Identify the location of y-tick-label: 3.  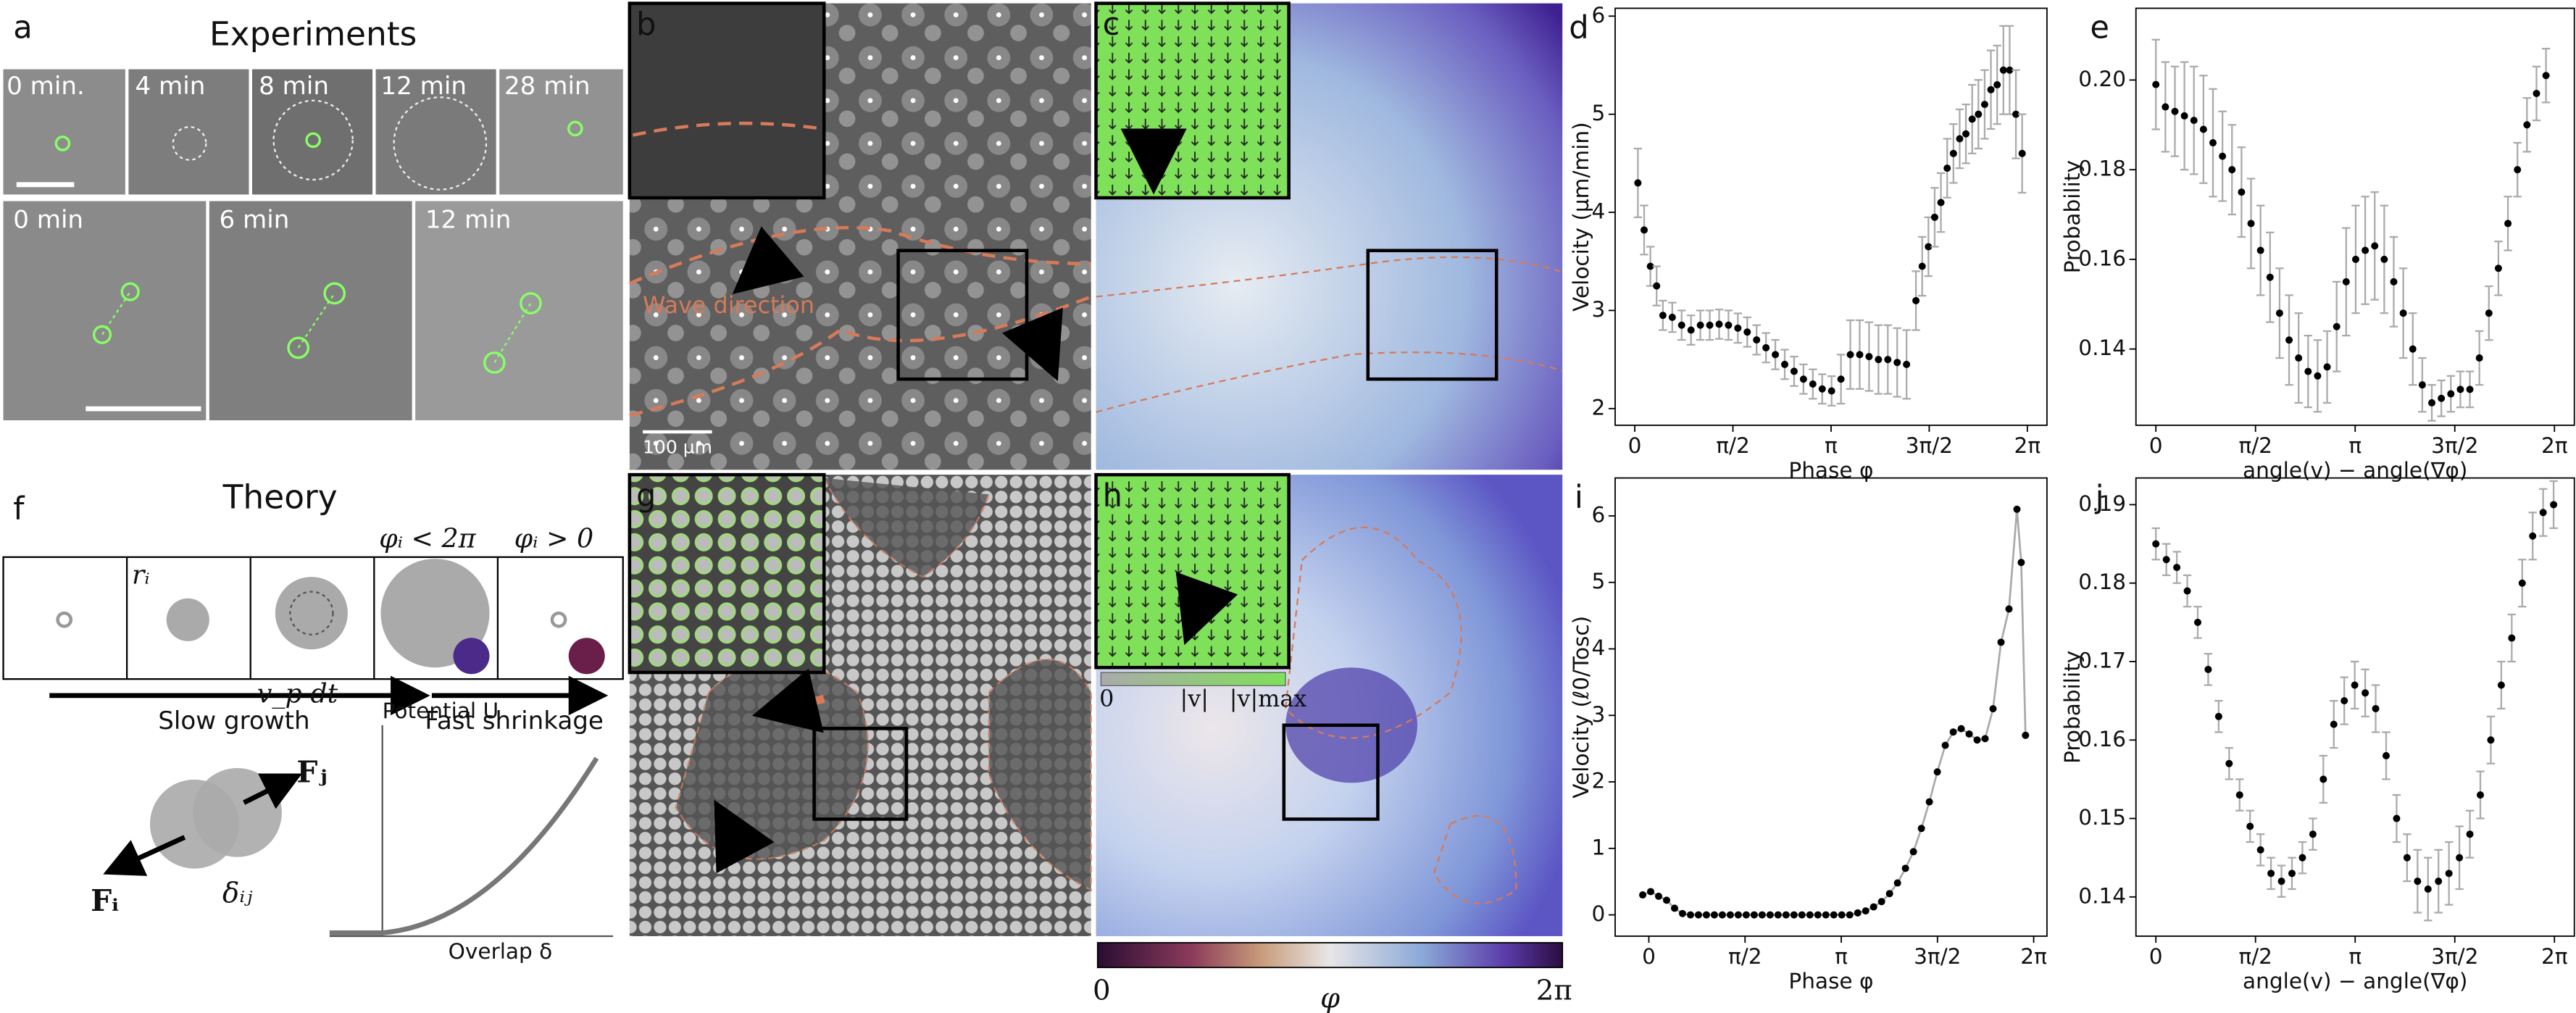
(1599, 715).